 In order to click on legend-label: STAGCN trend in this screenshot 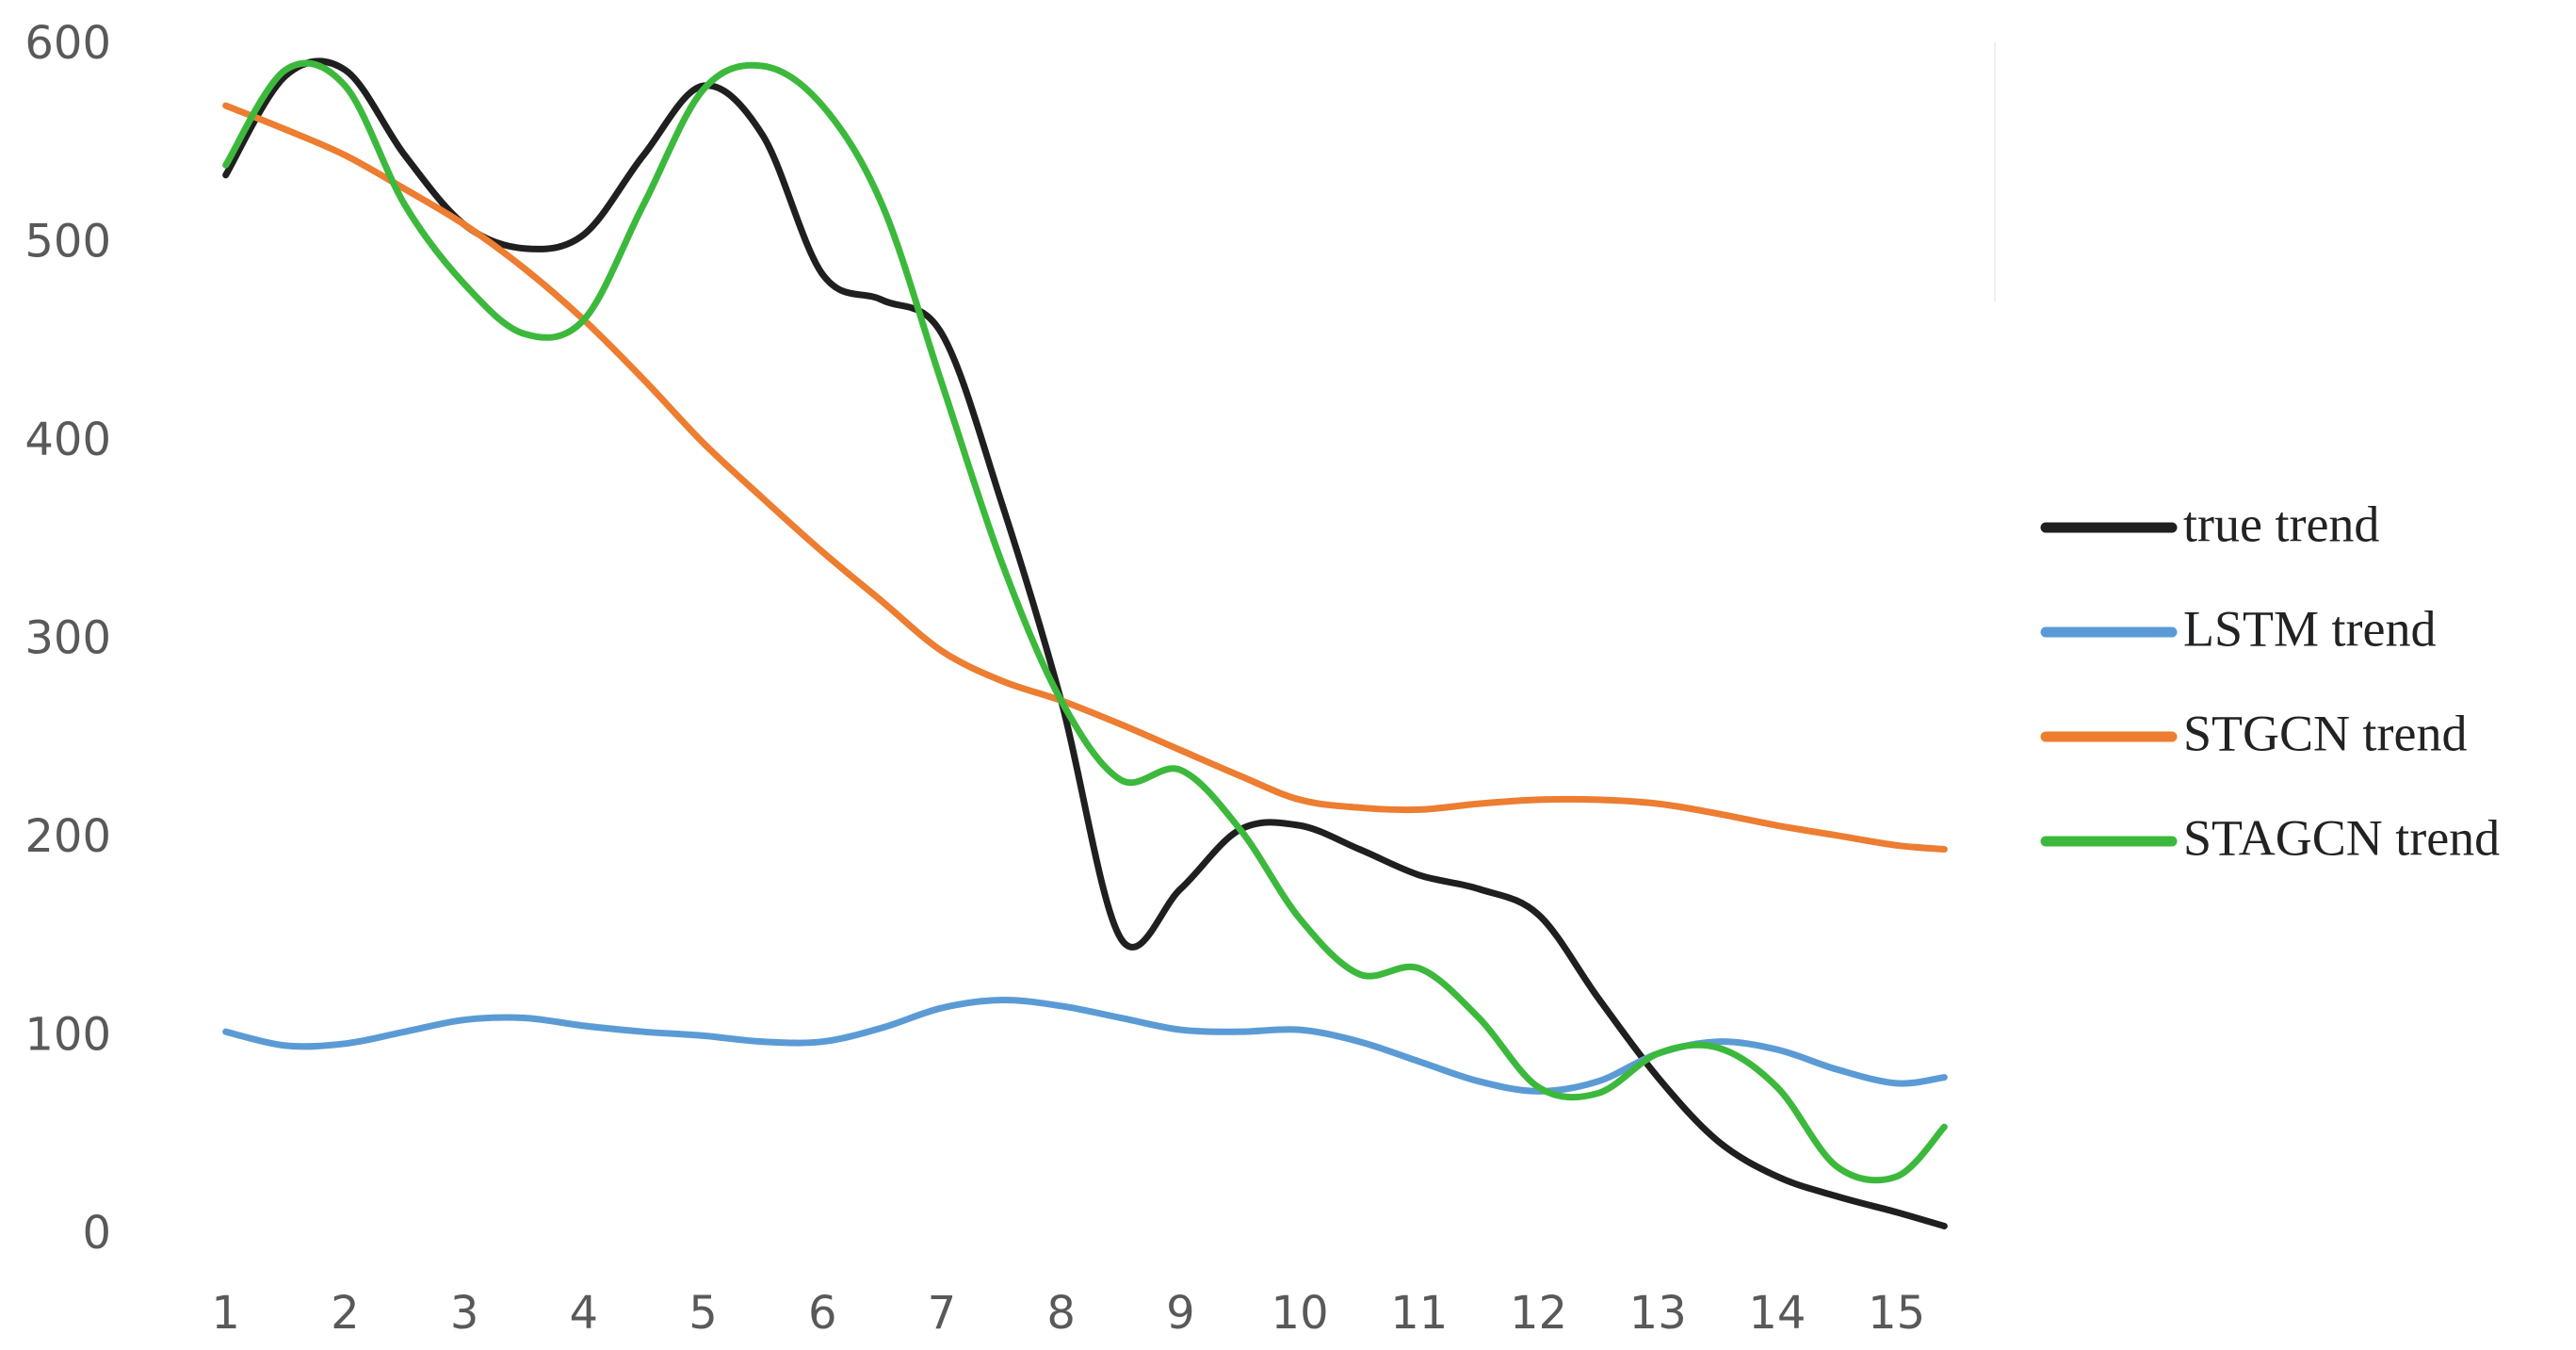, I will do `click(2341, 837)`.